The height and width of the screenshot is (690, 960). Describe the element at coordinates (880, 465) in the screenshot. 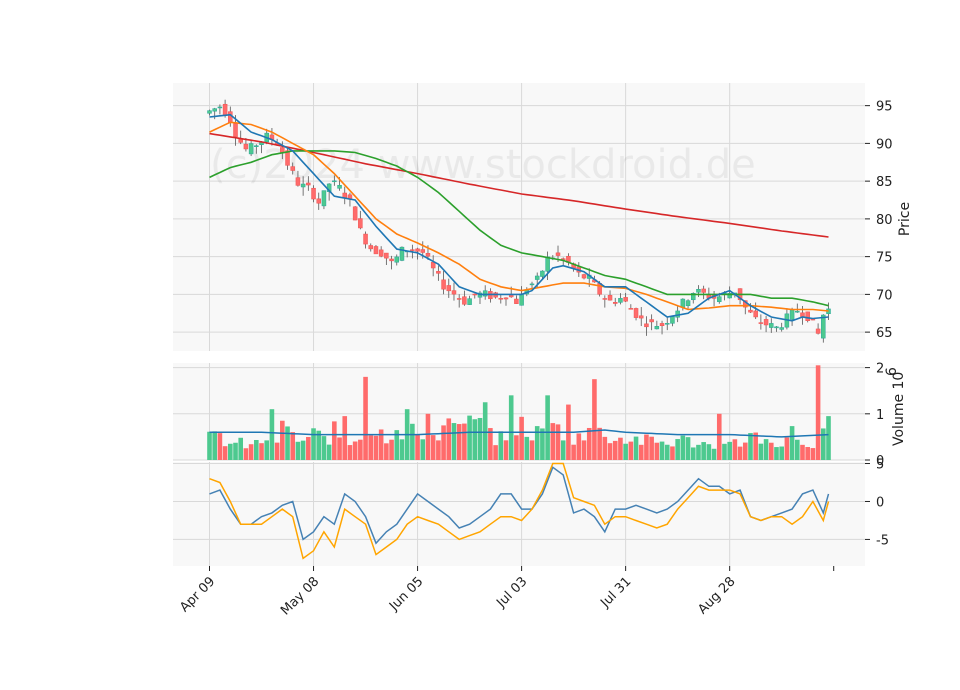

I see `oscillator-axis-tick-label: 5` at that location.